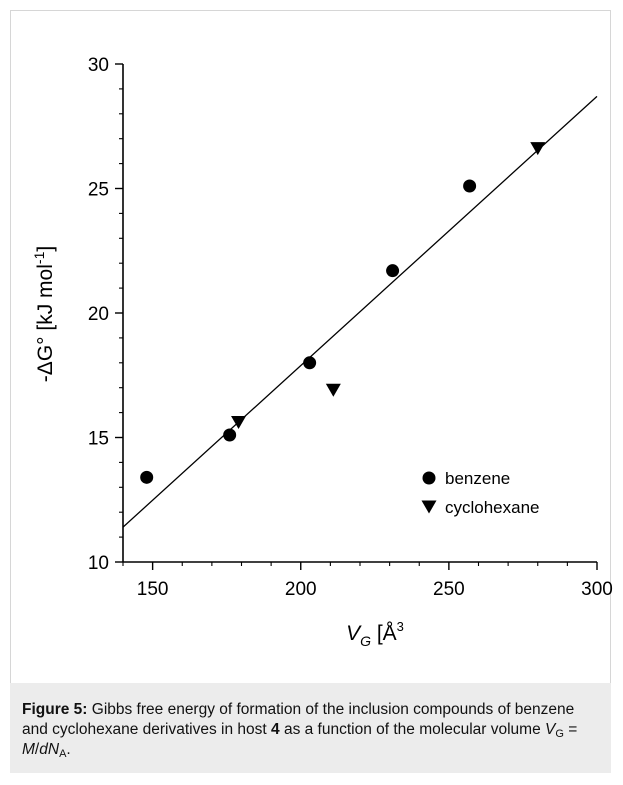 This screenshot has width=623, height=785. What do you see at coordinates (45, 249) in the screenshot?
I see `y-axis-label-close: ]` at bounding box center [45, 249].